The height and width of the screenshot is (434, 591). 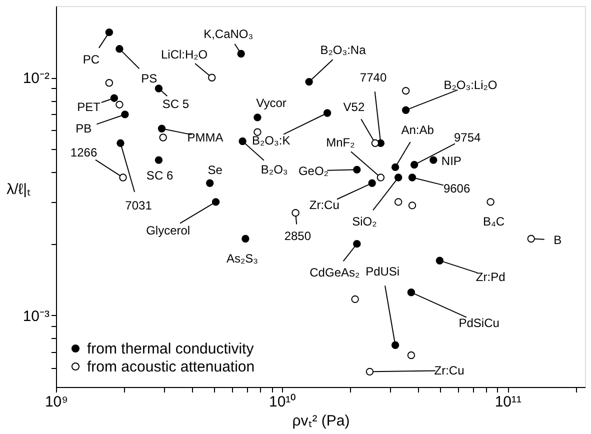 I want to click on annotation: B₄C, so click(x=493, y=221).